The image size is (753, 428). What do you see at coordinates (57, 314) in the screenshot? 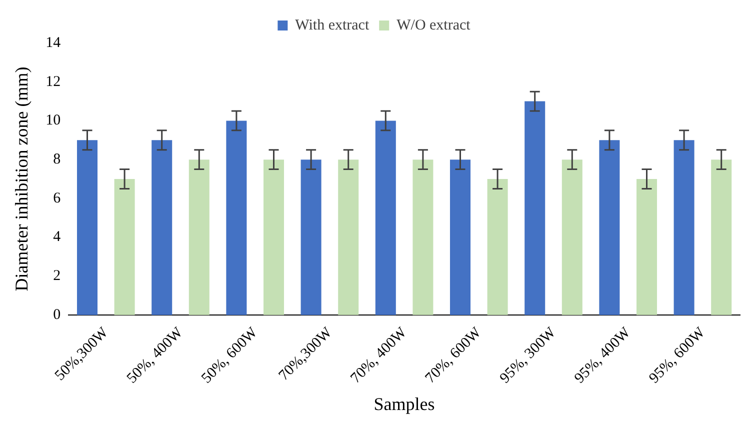
I see `y-tick-label: 0` at bounding box center [57, 314].